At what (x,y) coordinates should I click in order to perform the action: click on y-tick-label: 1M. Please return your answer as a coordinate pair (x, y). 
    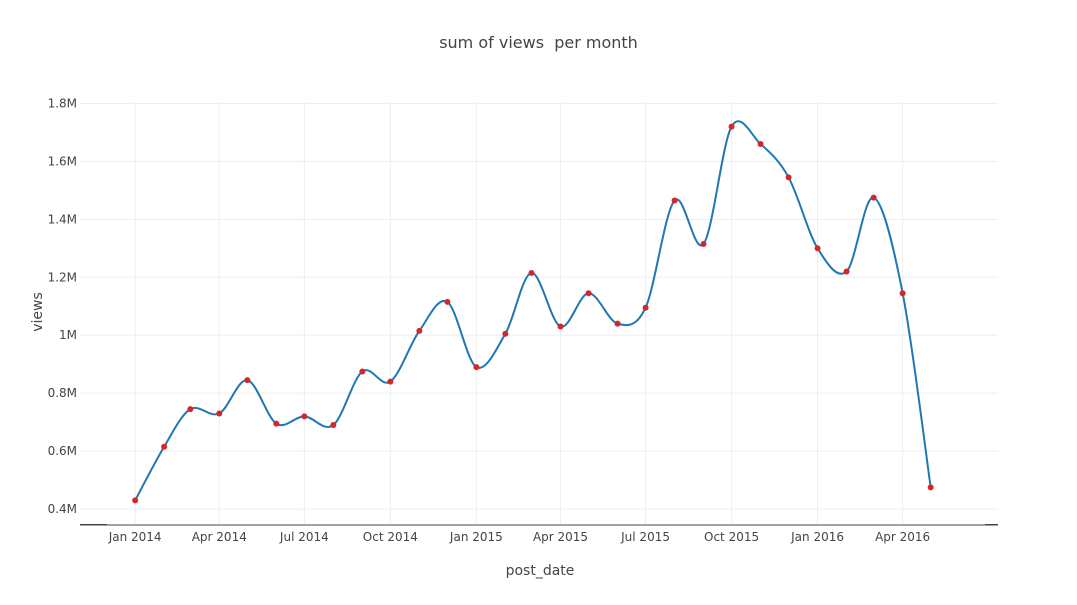
    Looking at the image, I should click on (68, 335).